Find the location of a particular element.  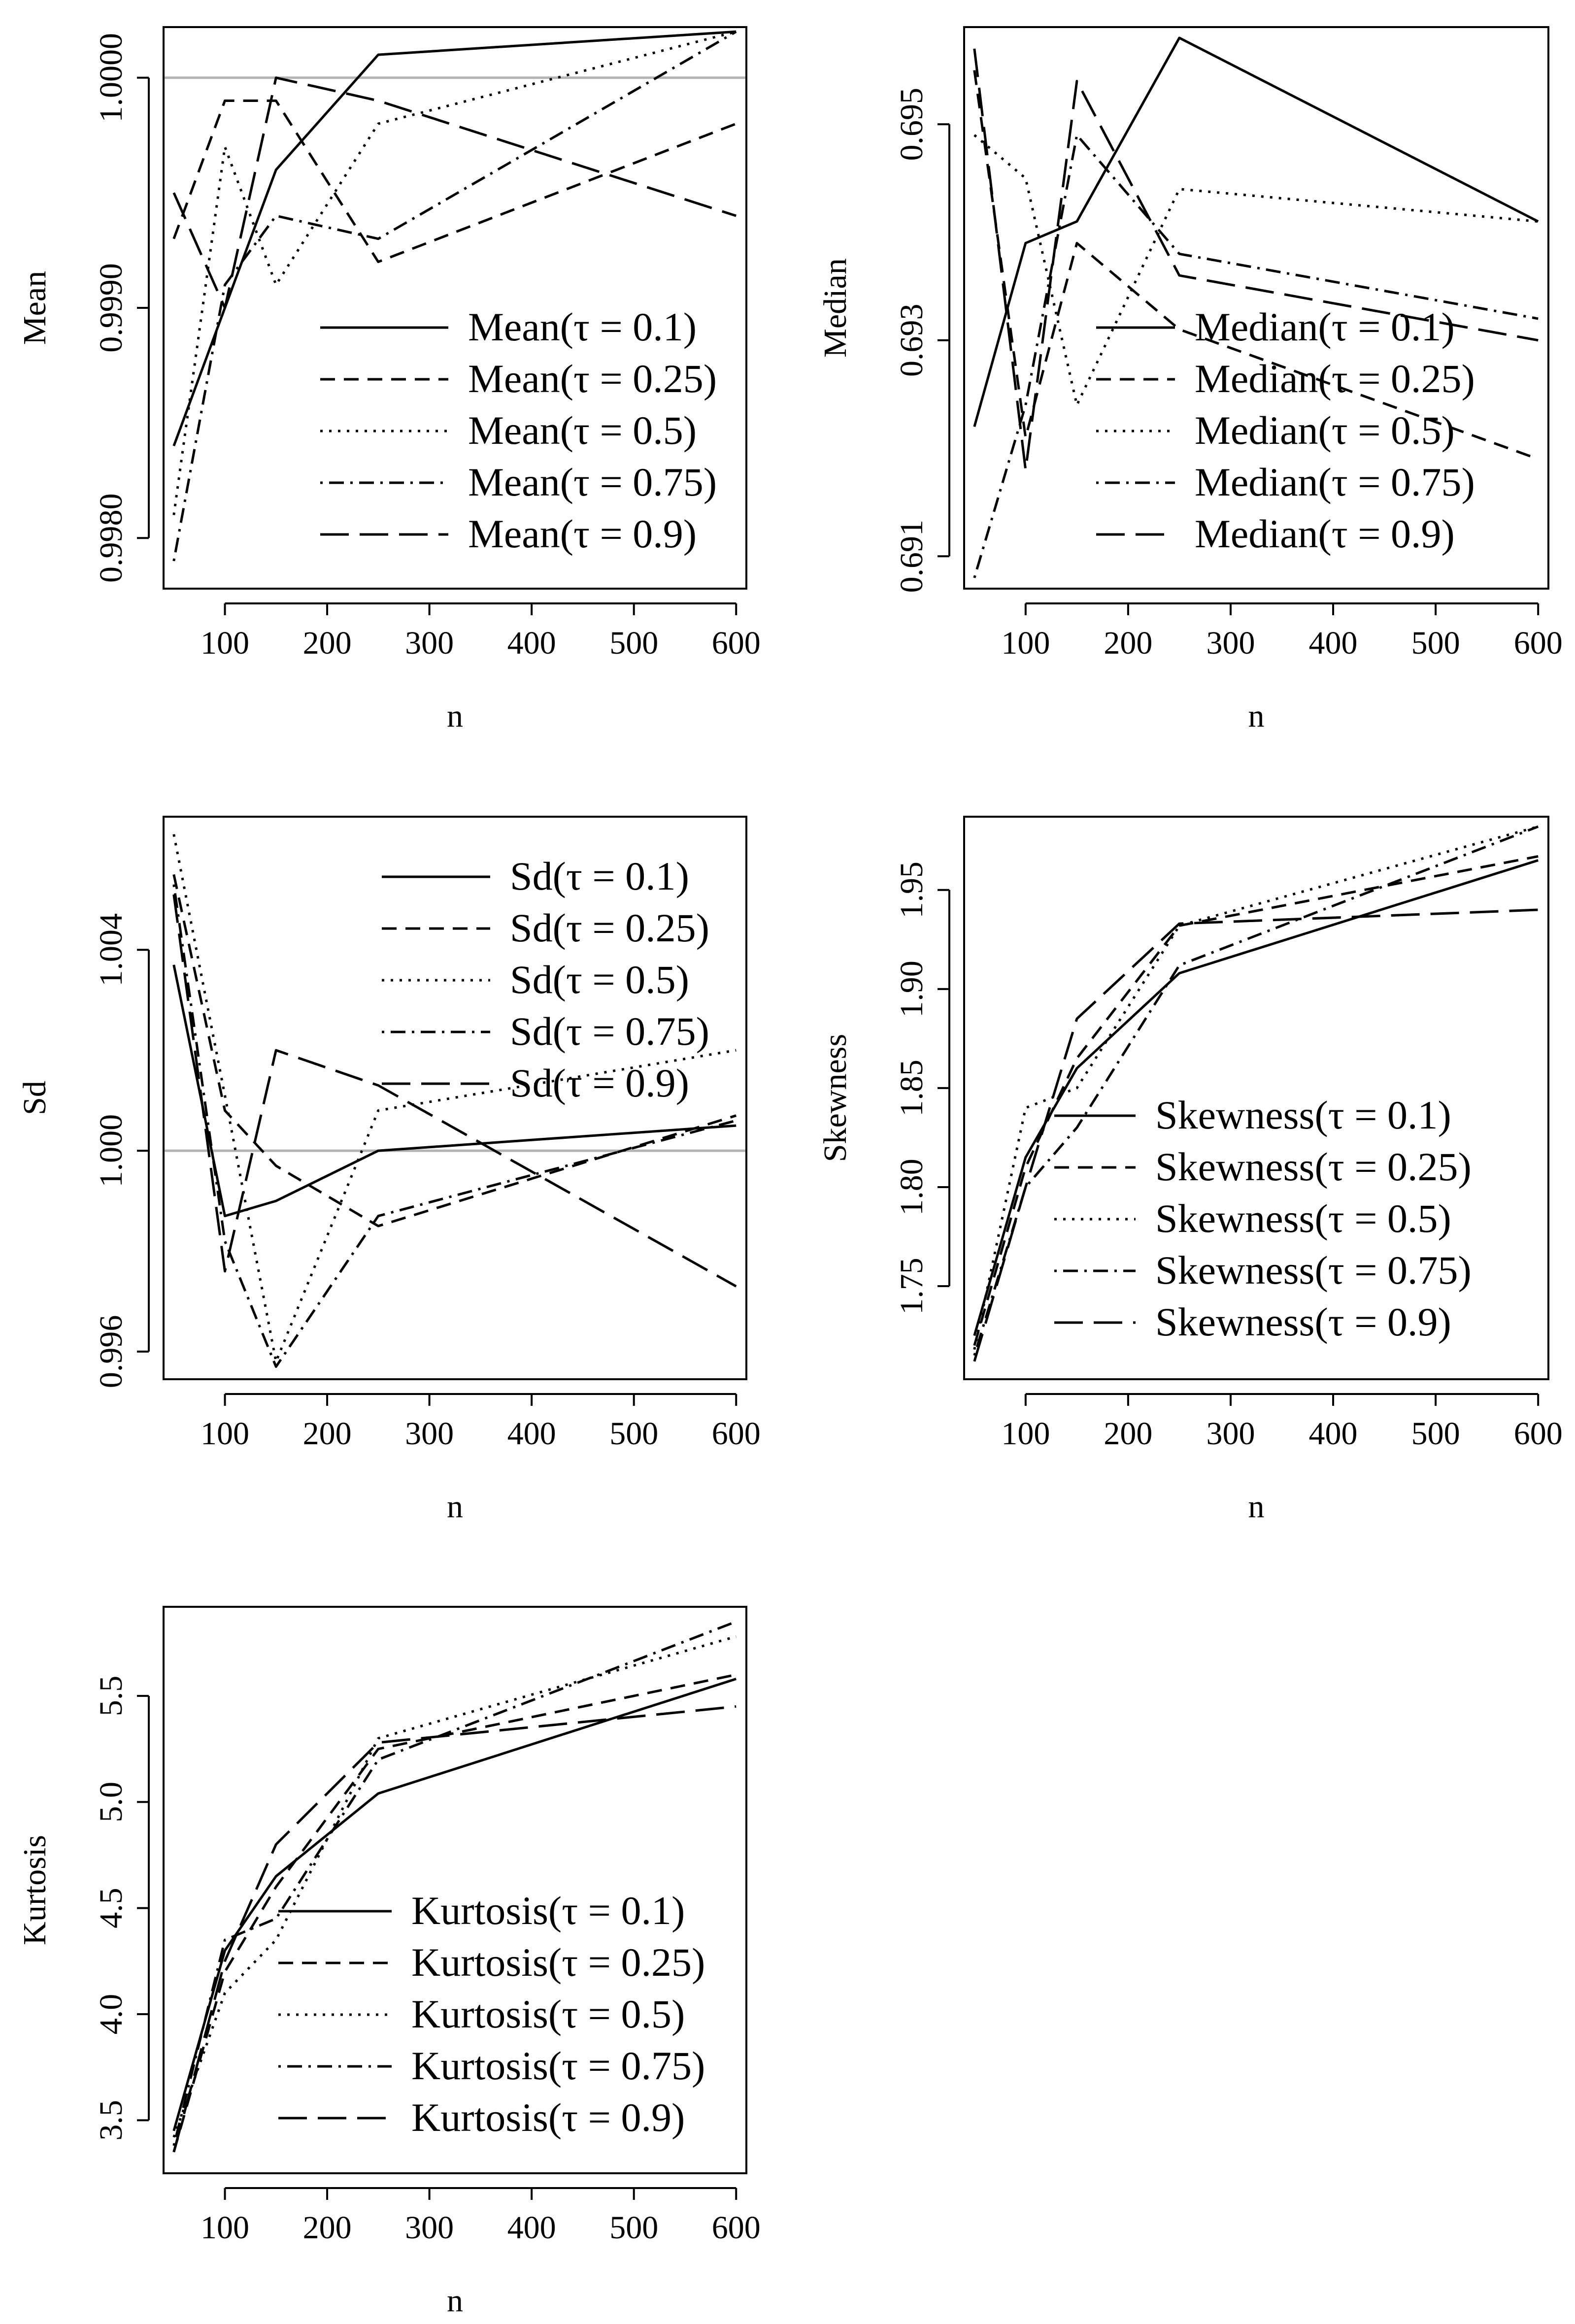

legend-label: Mean(τ = 0.75) is located at coordinates (592, 482).